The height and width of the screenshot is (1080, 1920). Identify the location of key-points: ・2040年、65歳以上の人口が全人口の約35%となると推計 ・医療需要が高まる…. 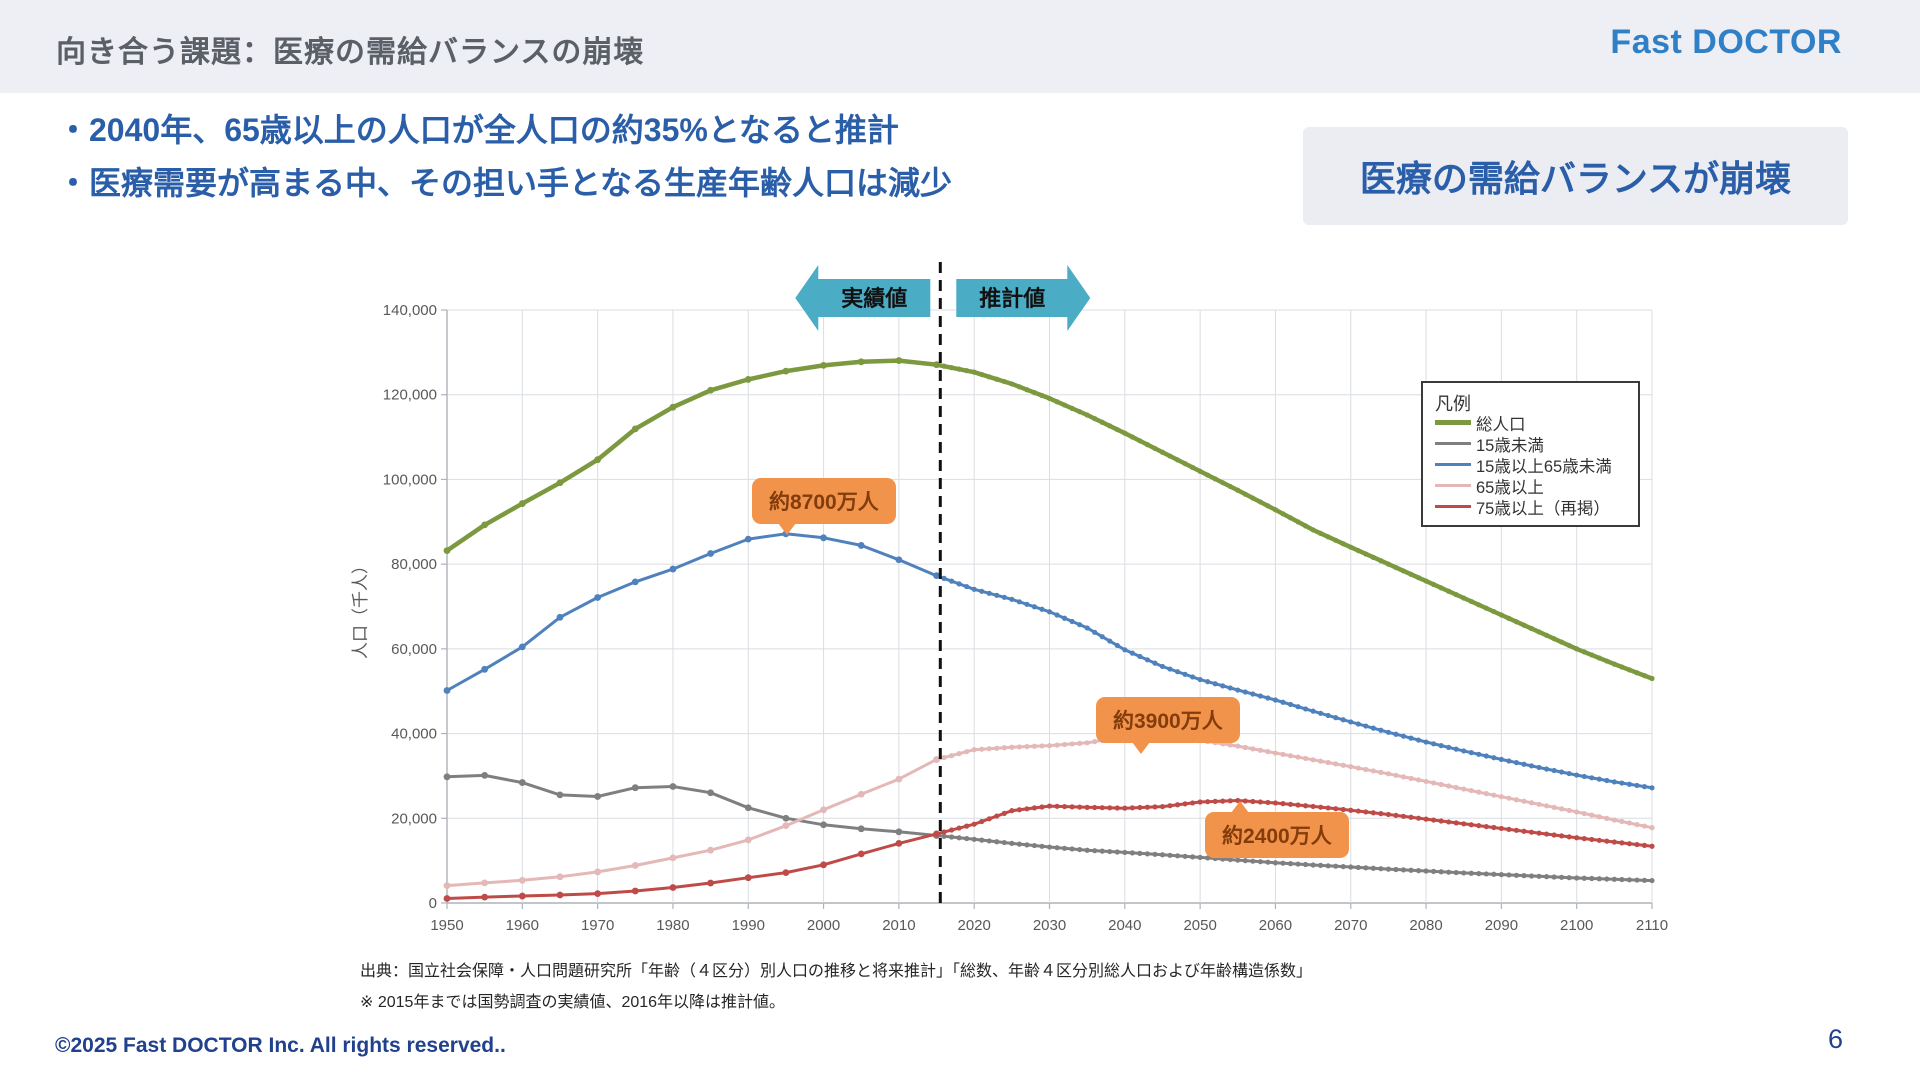
(504, 157).